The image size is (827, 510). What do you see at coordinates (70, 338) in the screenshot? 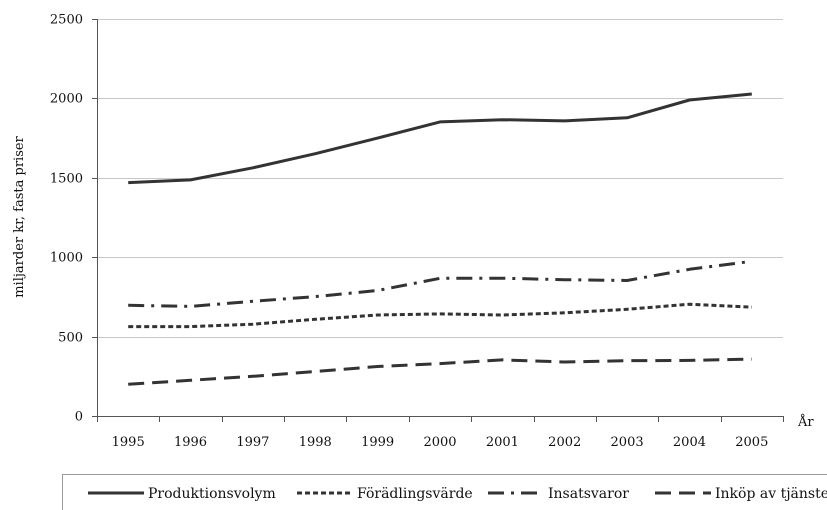
I see `y-tick-label-500: 500` at bounding box center [70, 338].